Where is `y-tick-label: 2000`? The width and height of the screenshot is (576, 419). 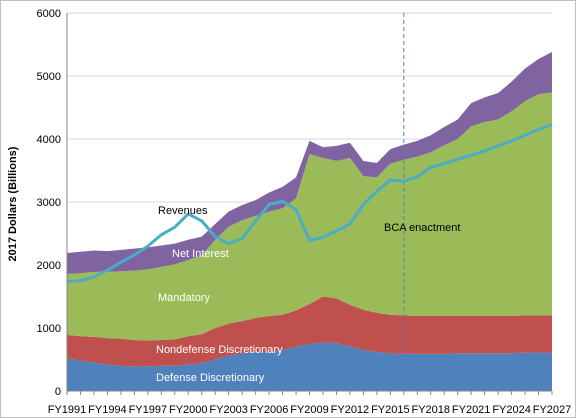
y-tick-label: 2000 is located at coordinates (49, 266).